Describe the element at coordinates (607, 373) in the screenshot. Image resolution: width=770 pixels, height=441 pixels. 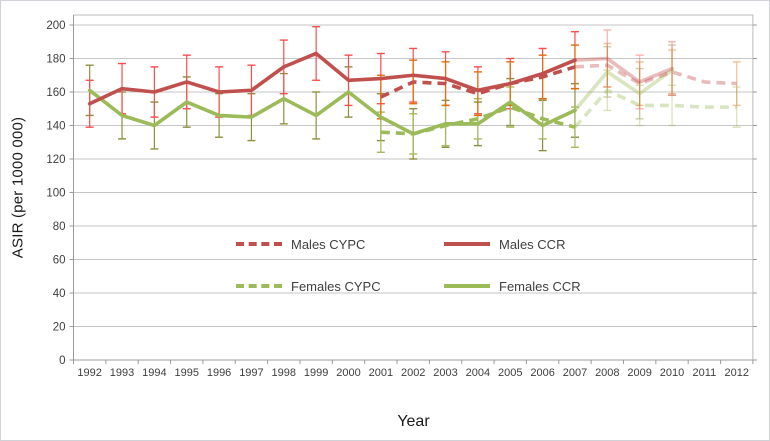
I see `x-tick-label: 2008` at that location.